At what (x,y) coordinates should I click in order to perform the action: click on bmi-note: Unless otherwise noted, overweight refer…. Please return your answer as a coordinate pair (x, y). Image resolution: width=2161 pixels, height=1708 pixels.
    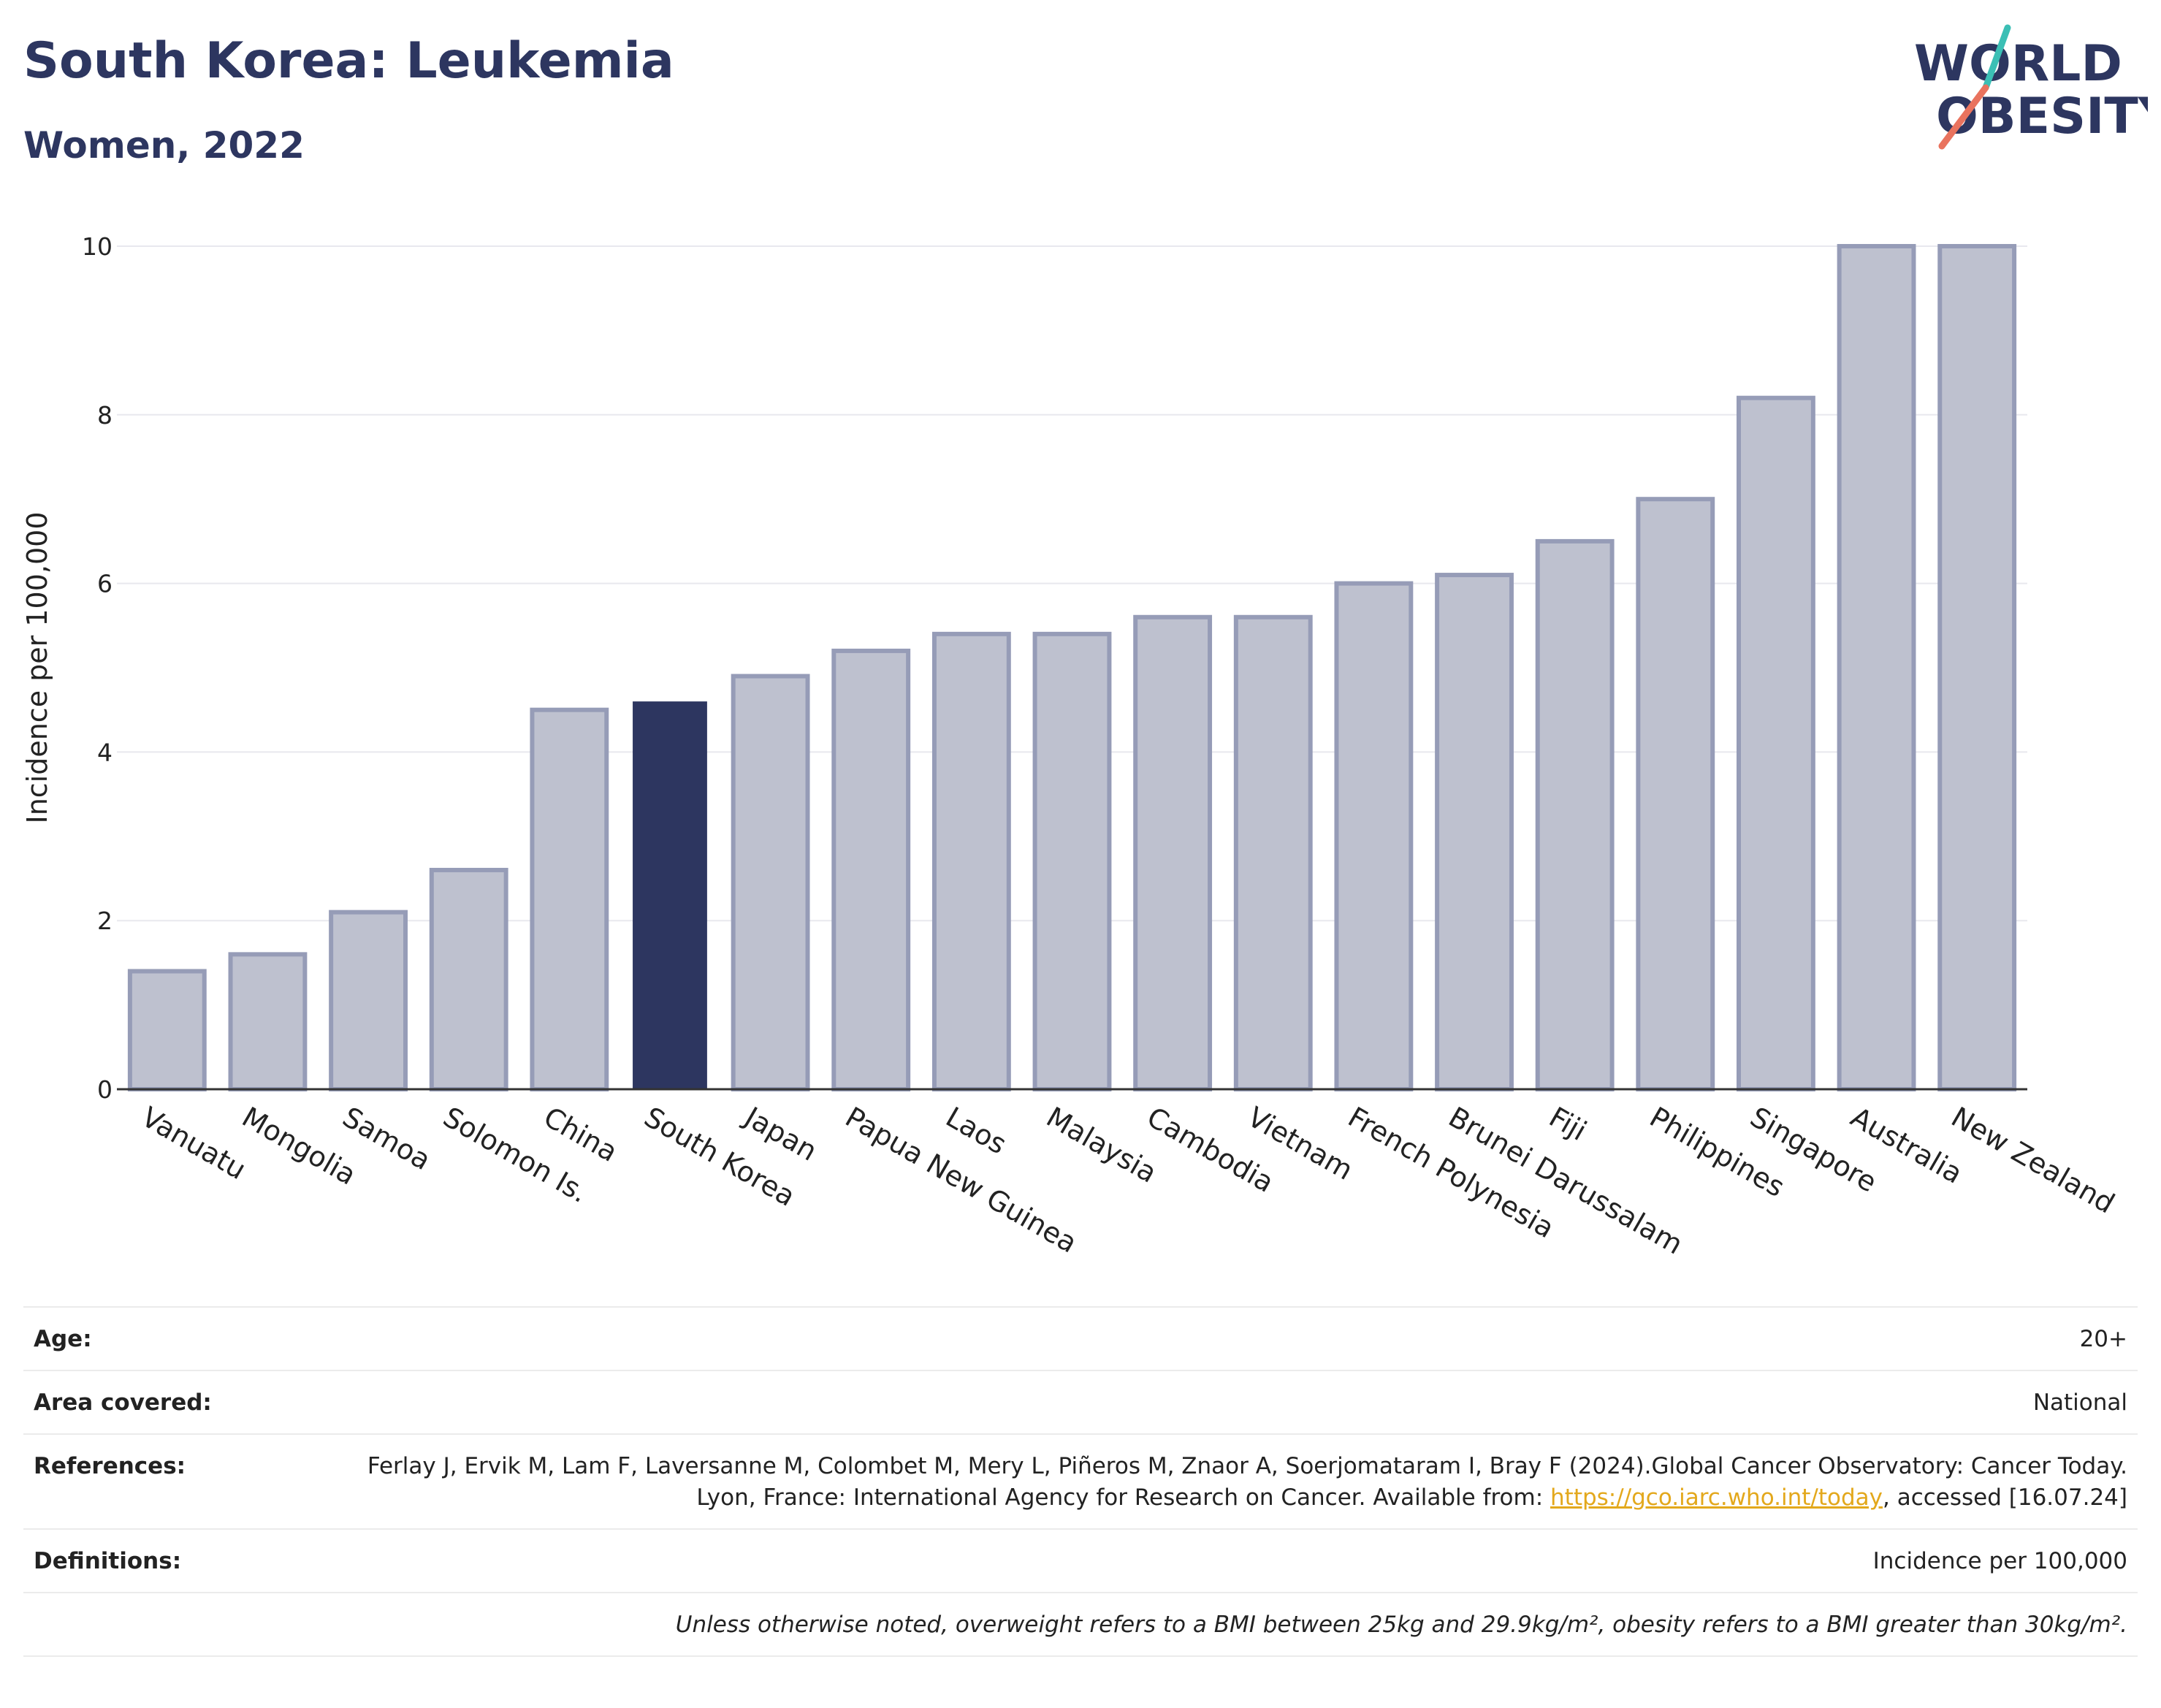
    Looking at the image, I should click on (1401, 1625).